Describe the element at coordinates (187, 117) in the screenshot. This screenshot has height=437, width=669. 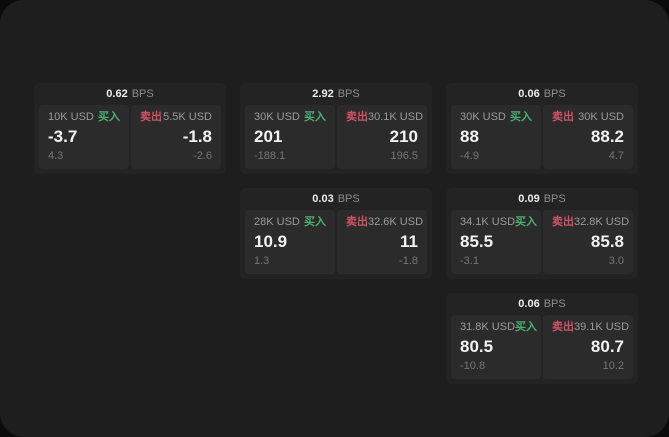
I see `sell-amount: 5.5K USD` at that location.